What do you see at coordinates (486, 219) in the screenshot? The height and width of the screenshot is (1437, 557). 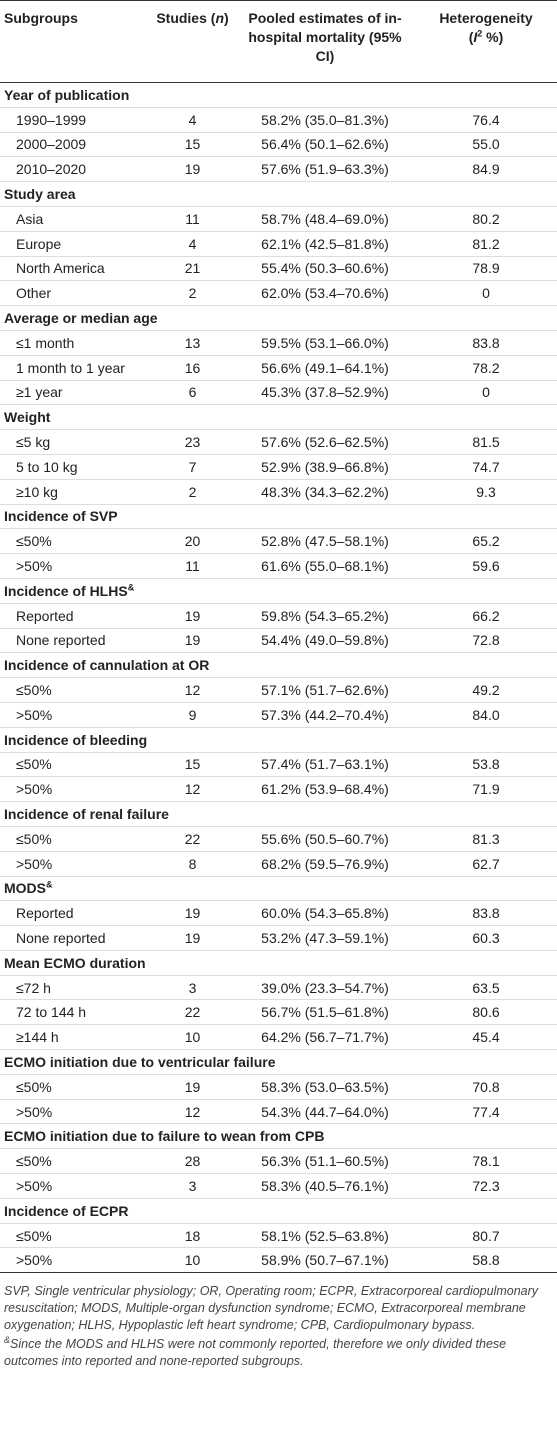 I see `value-cell: 80.2` at bounding box center [486, 219].